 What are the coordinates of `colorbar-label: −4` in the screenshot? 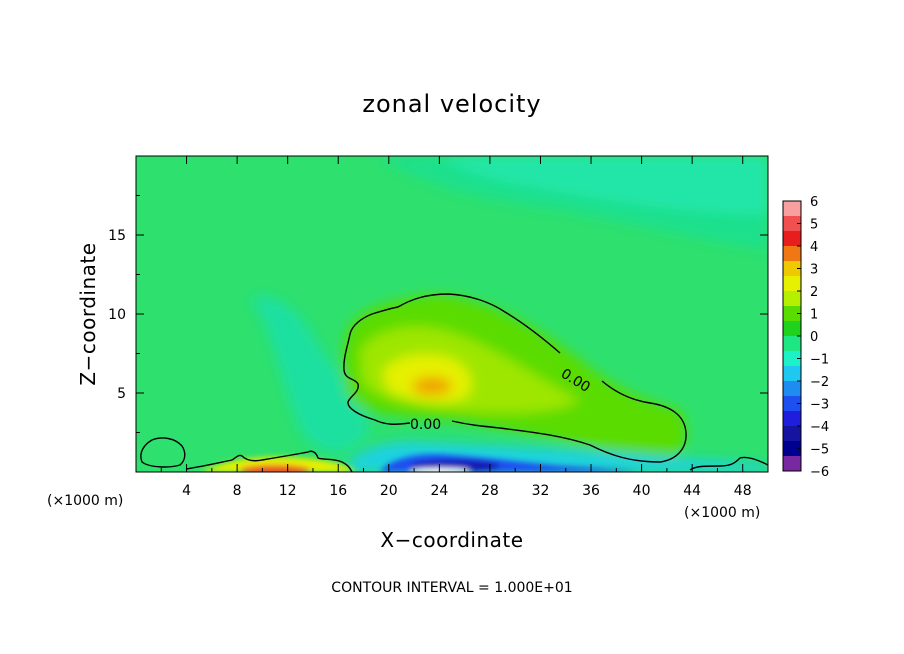 It's located at (819, 427).